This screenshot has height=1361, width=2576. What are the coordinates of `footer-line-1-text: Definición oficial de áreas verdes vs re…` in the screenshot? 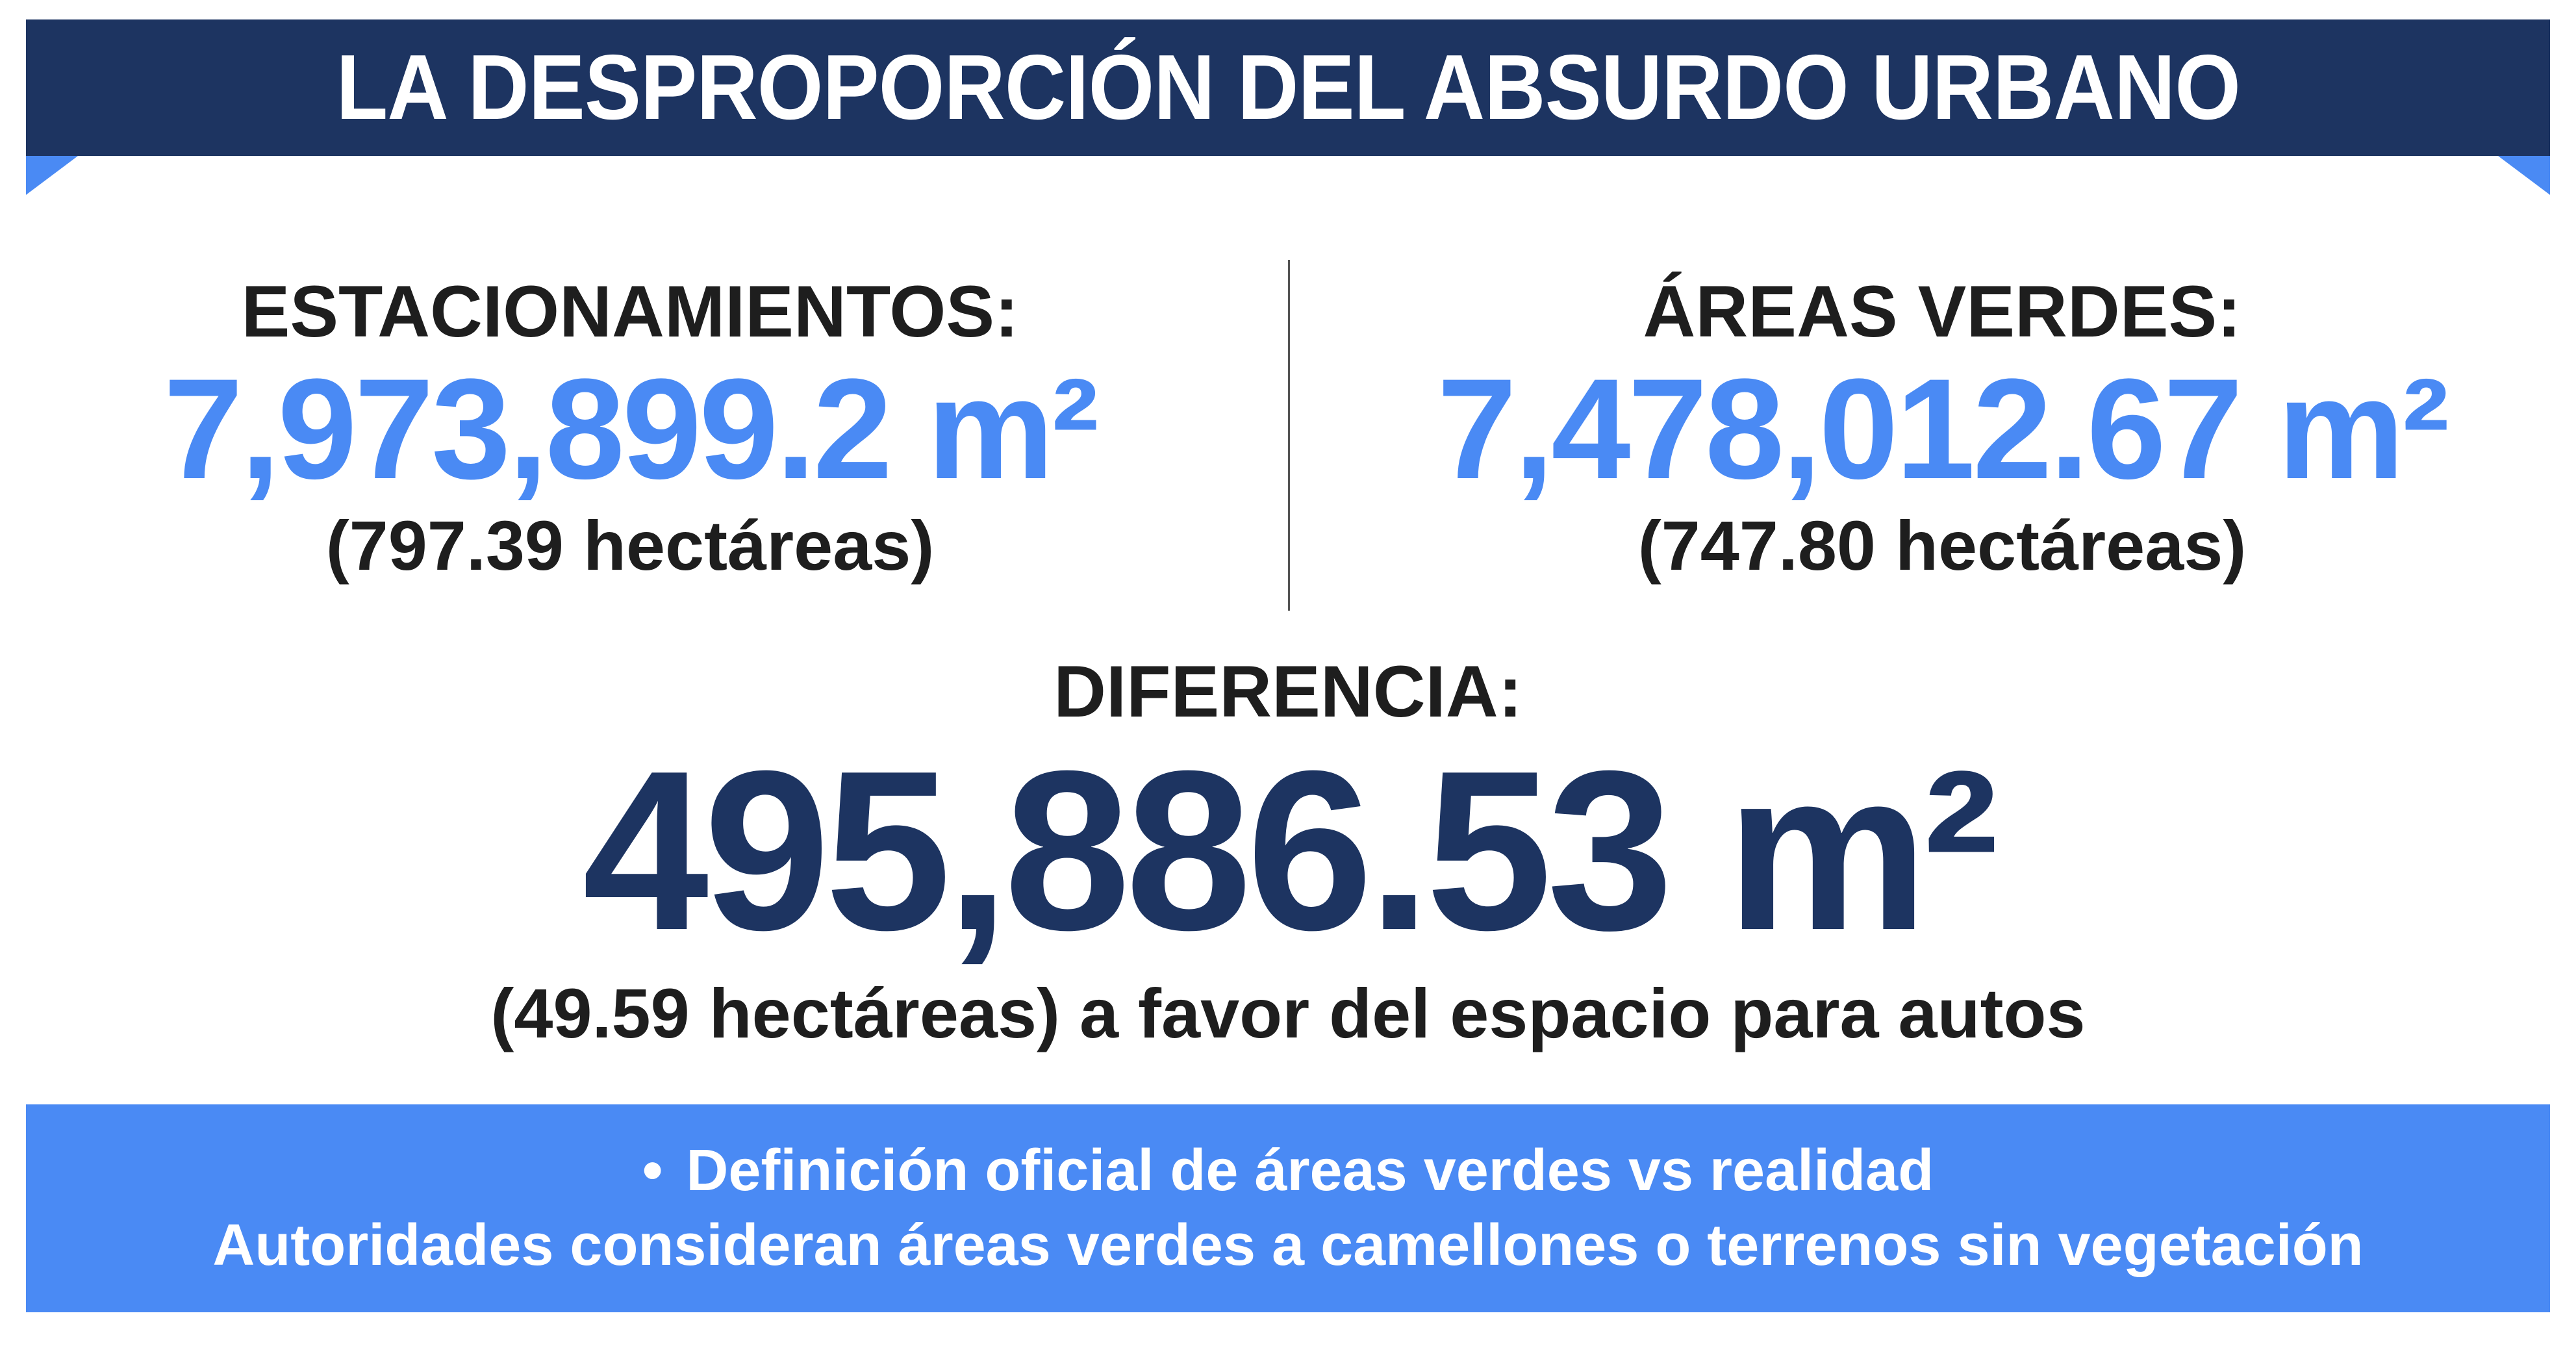 It's located at (1310, 1170).